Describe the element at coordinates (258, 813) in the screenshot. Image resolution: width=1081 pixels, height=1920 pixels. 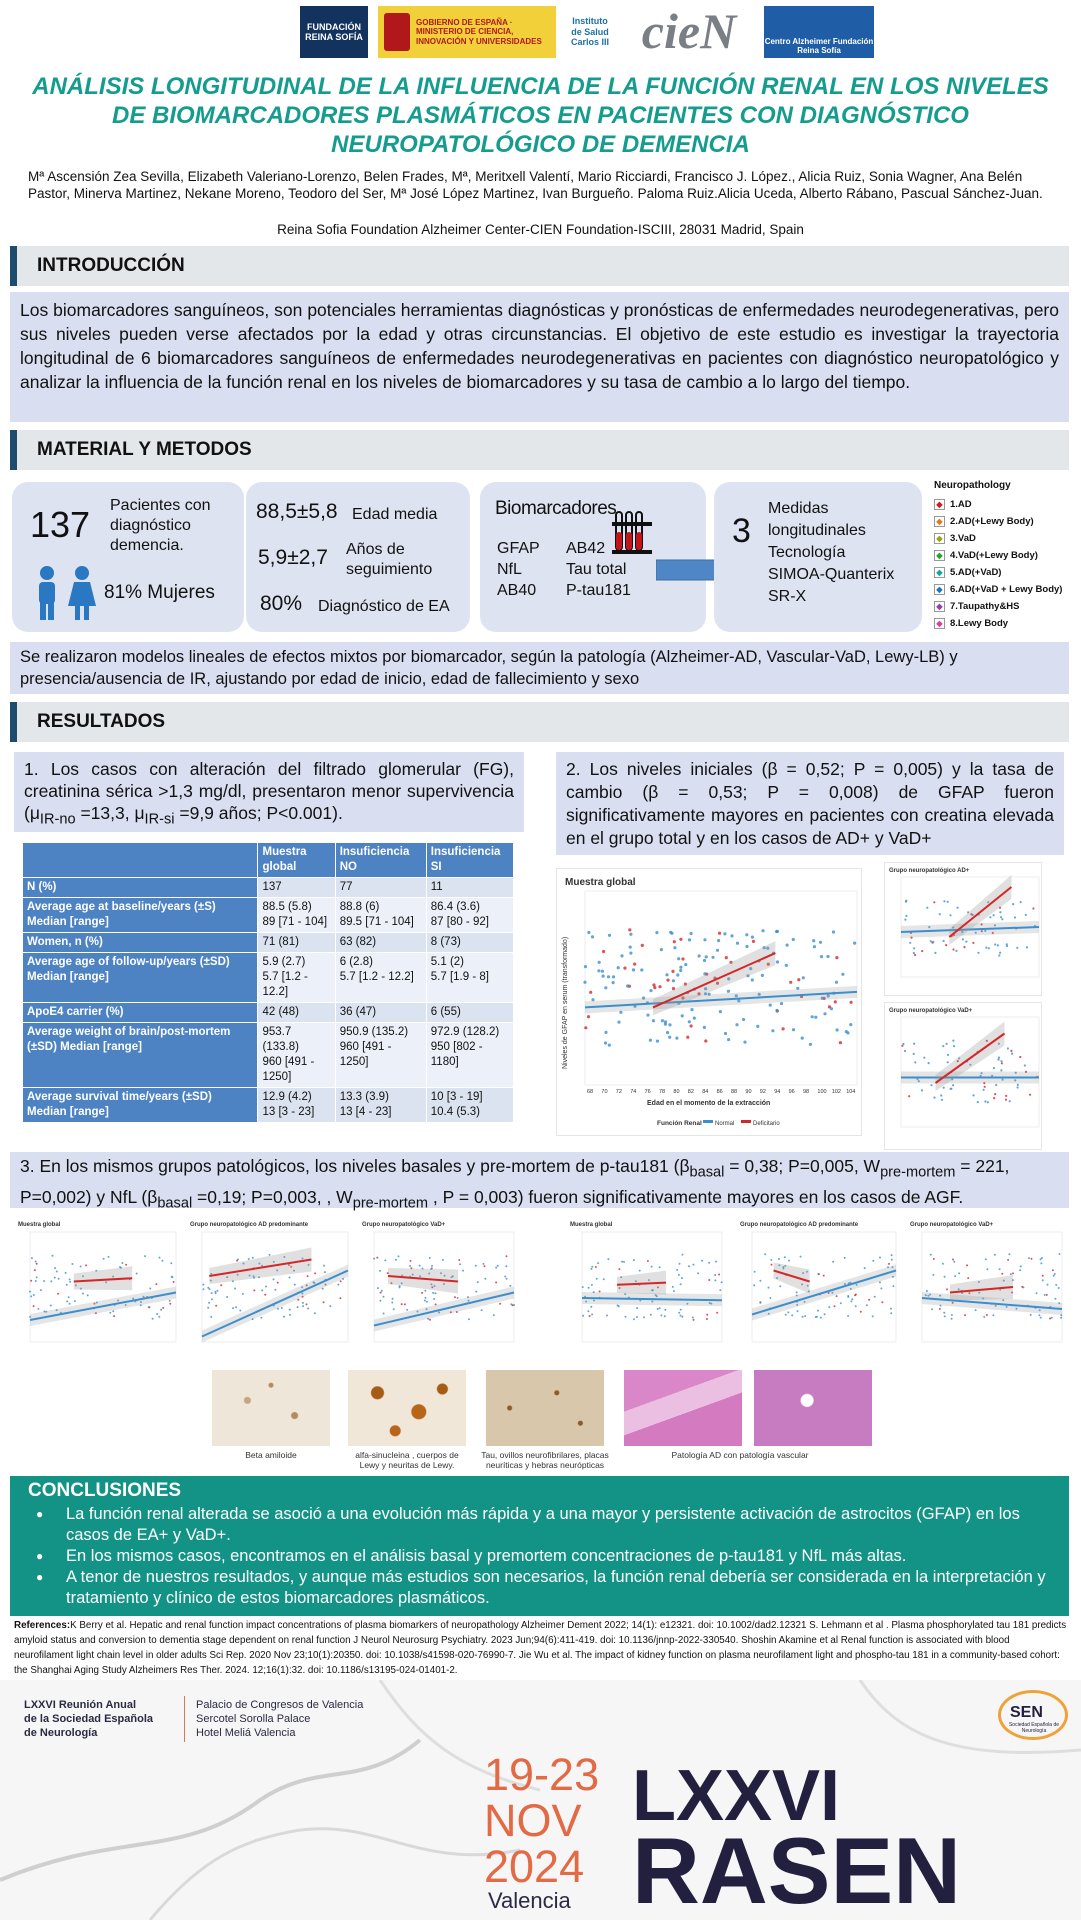
I see `result-1-text: =9,9 años; P<0.001).` at that location.